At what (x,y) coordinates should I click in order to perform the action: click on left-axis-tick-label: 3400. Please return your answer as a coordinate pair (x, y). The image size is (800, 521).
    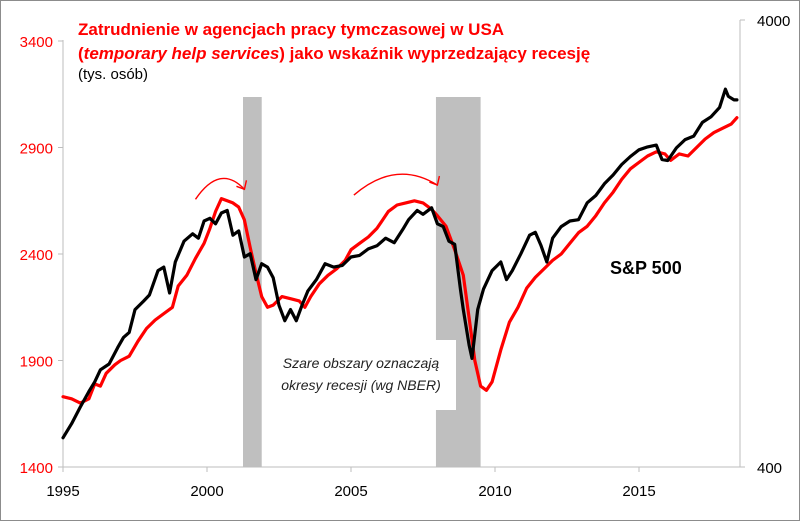
    Looking at the image, I should click on (36, 42).